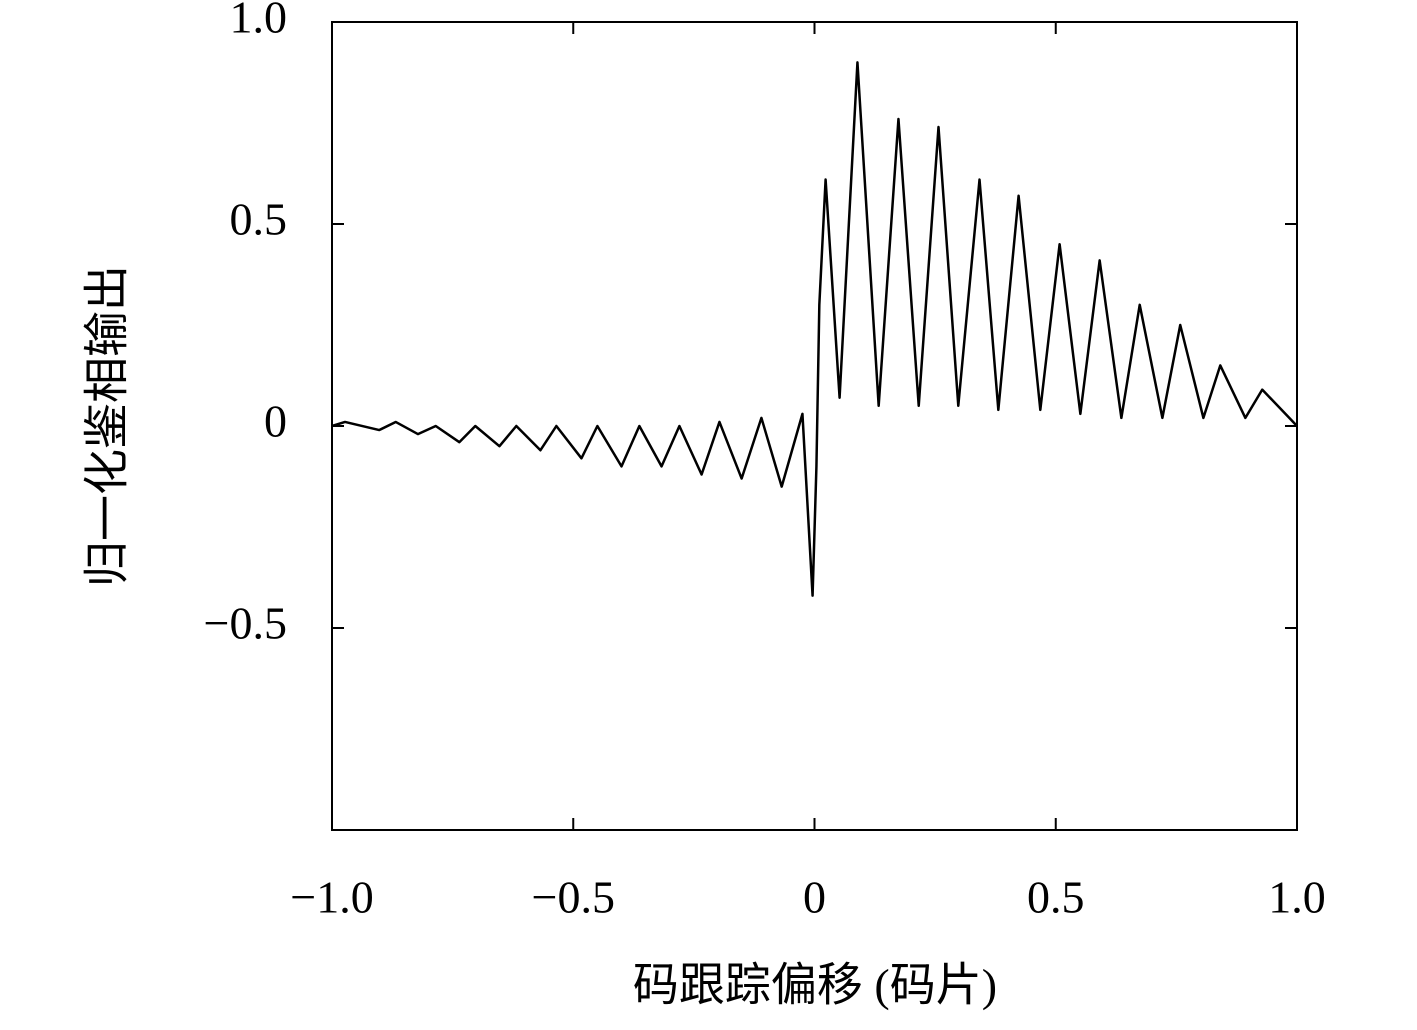 The height and width of the screenshot is (1030, 1417). What do you see at coordinates (259, 21) in the screenshot?
I see `y-tick-label: 1.0` at bounding box center [259, 21].